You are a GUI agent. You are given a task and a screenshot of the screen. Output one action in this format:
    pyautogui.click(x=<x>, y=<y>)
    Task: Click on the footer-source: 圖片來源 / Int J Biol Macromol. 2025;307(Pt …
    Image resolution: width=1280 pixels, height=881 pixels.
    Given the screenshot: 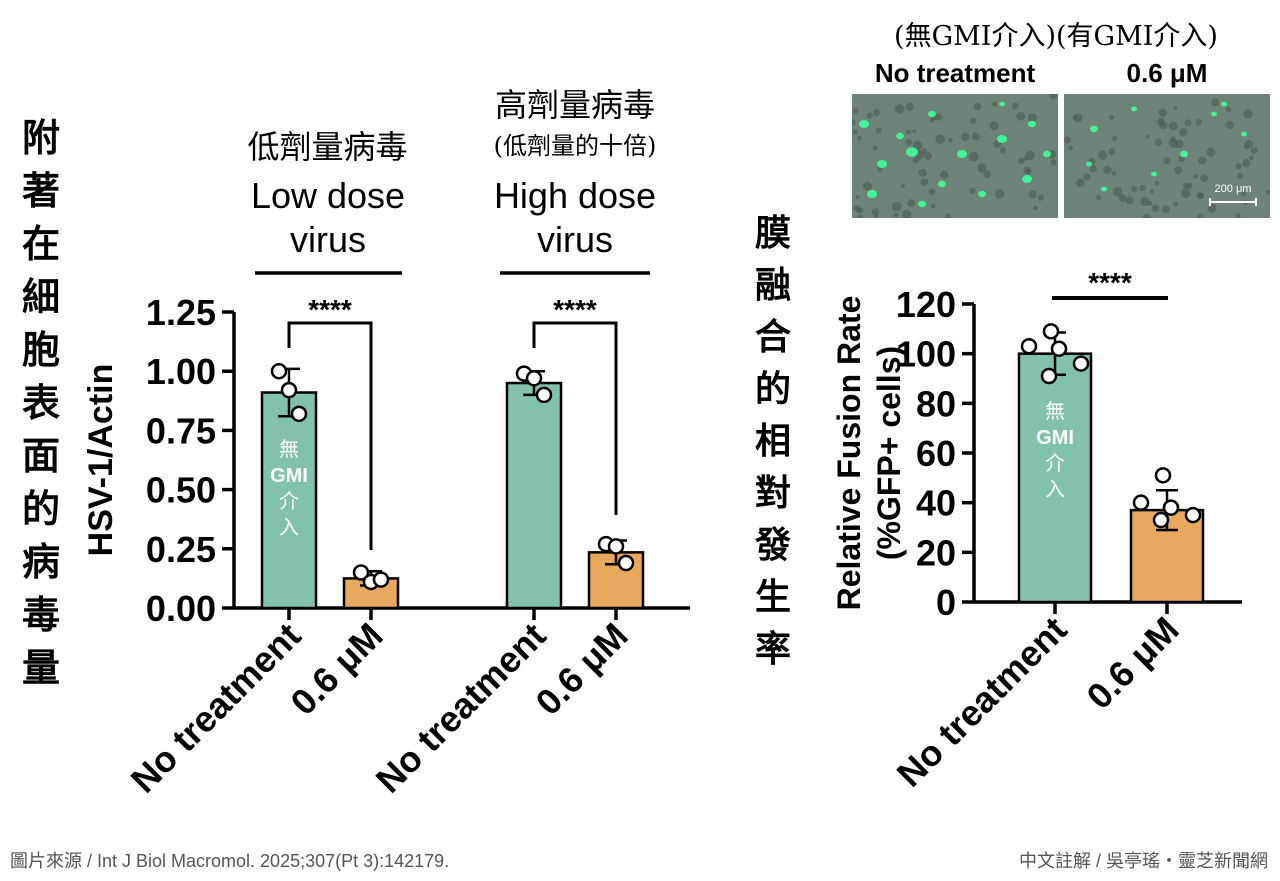 What is the action you would take?
    pyautogui.click(x=230, y=861)
    